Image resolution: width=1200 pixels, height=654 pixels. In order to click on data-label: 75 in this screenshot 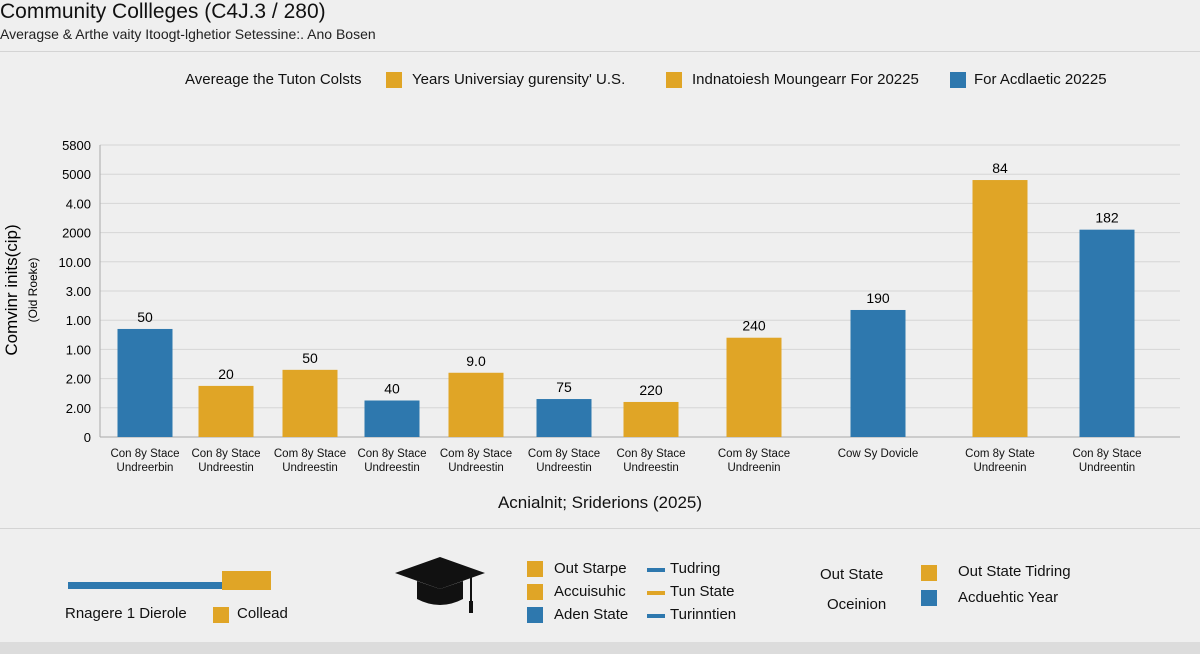, I will do `click(564, 387)`.